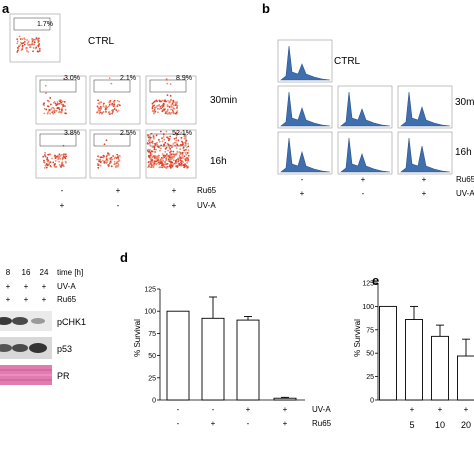 Image resolution: width=474 pixels, height=474 pixels. Describe the element at coordinates (365, 107) in the screenshot. I see `histogram-plot-group` at that location.